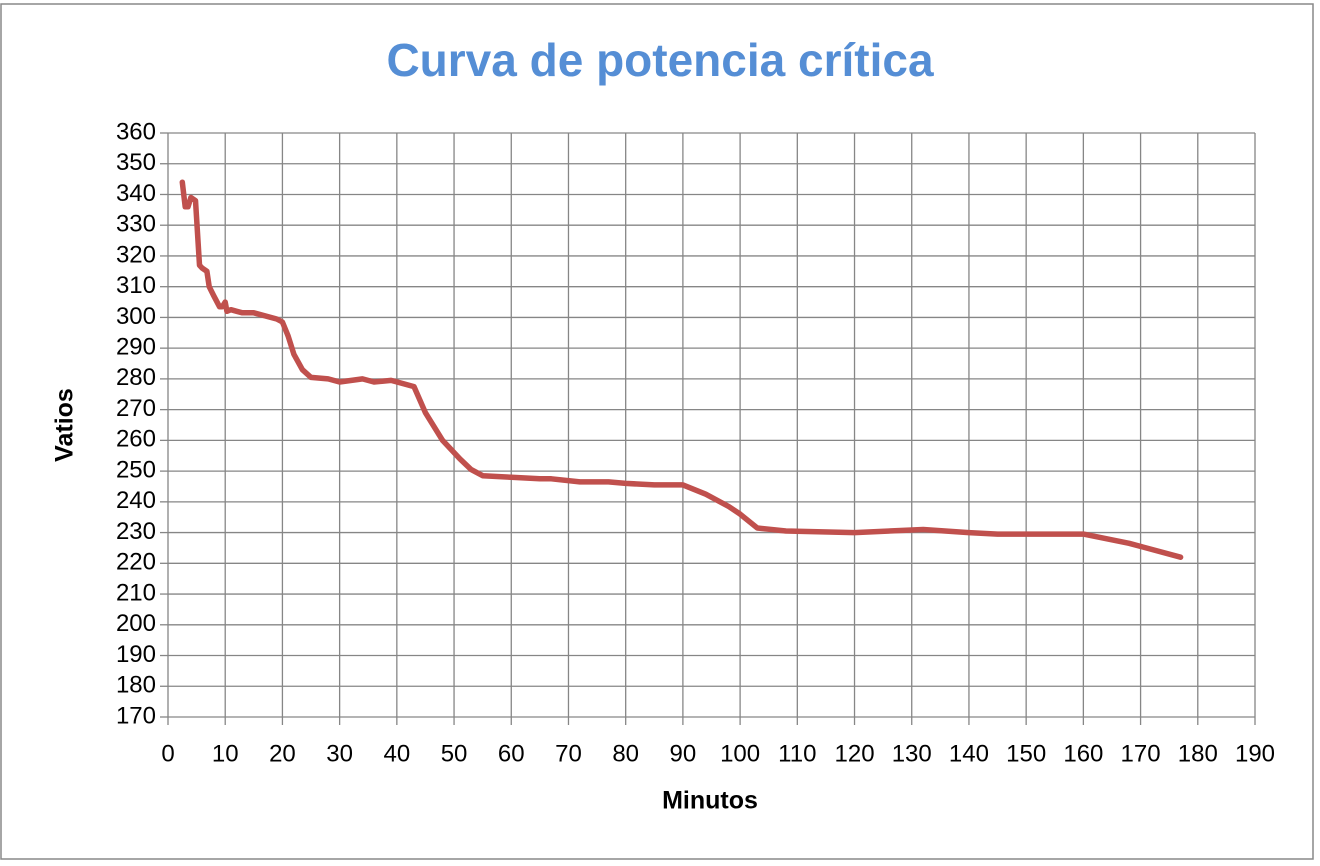 This screenshot has height=866, width=1320. I want to click on y-axis-label: Vatios, so click(65, 425).